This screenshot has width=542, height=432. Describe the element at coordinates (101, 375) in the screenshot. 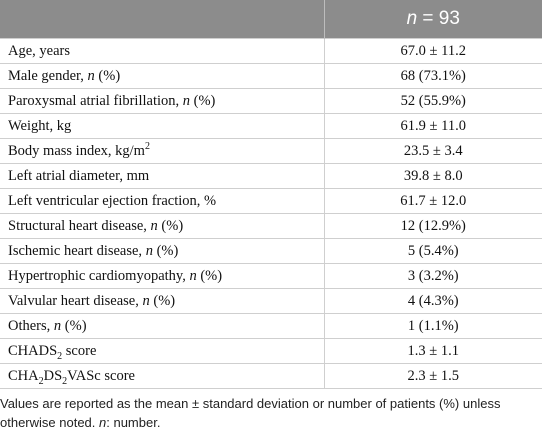

I see `row-label-suffix: VASc score` at that location.